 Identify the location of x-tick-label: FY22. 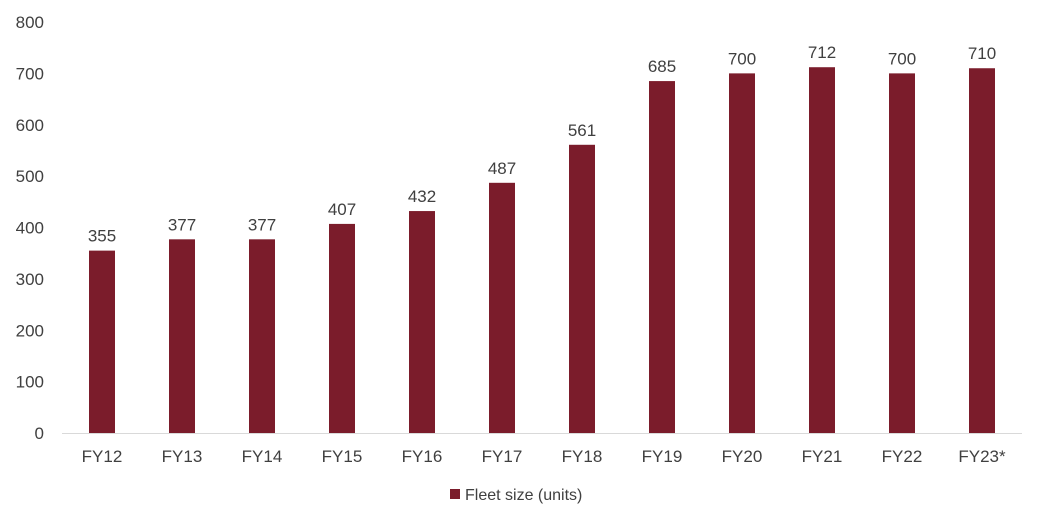
(902, 456).